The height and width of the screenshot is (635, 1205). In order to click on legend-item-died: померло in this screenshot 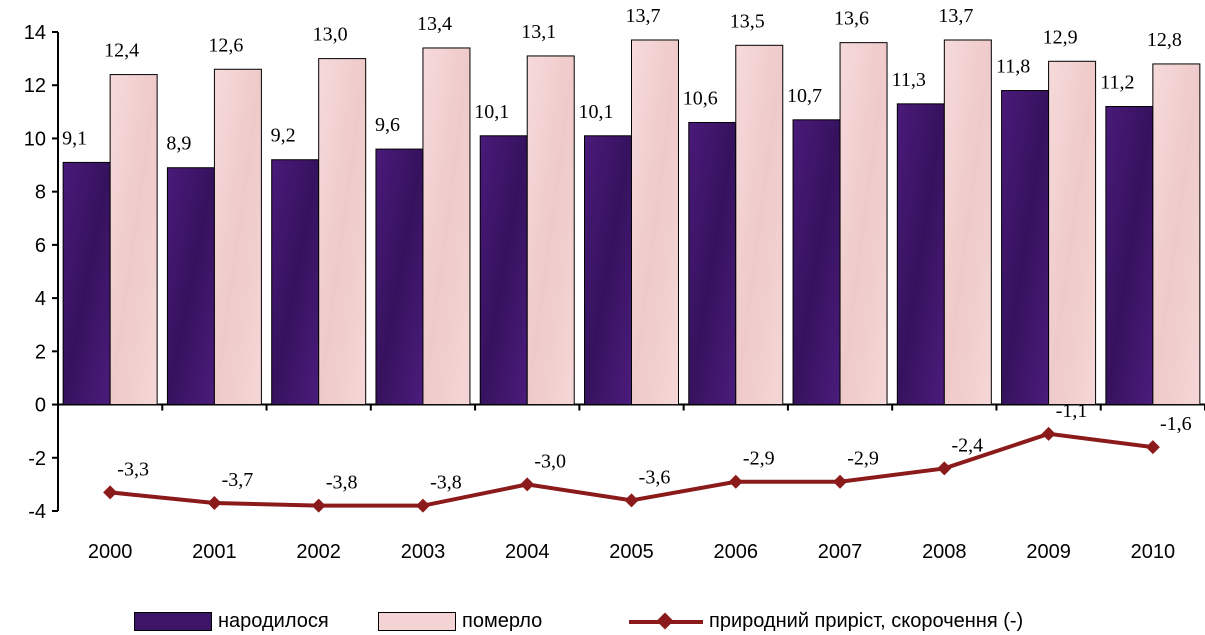, I will do `click(460, 621)`.